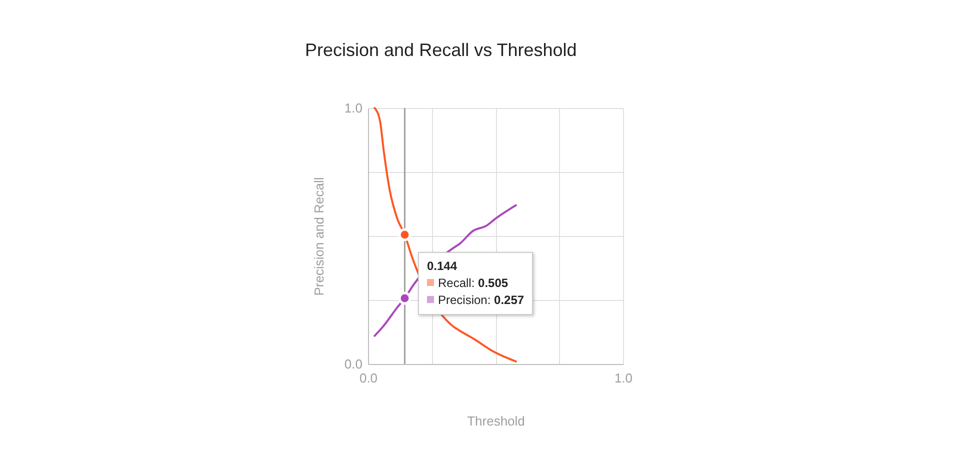 The image size is (956, 472). Describe the element at coordinates (496, 421) in the screenshot. I see `x-axis-title: Threshold` at that location.